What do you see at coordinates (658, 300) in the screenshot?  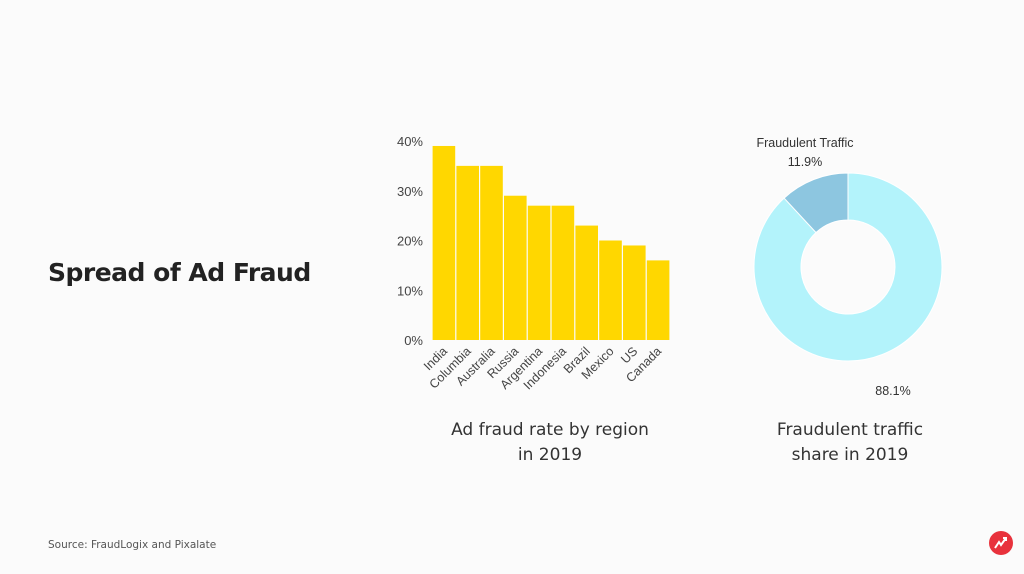 I see `bar-canada` at bounding box center [658, 300].